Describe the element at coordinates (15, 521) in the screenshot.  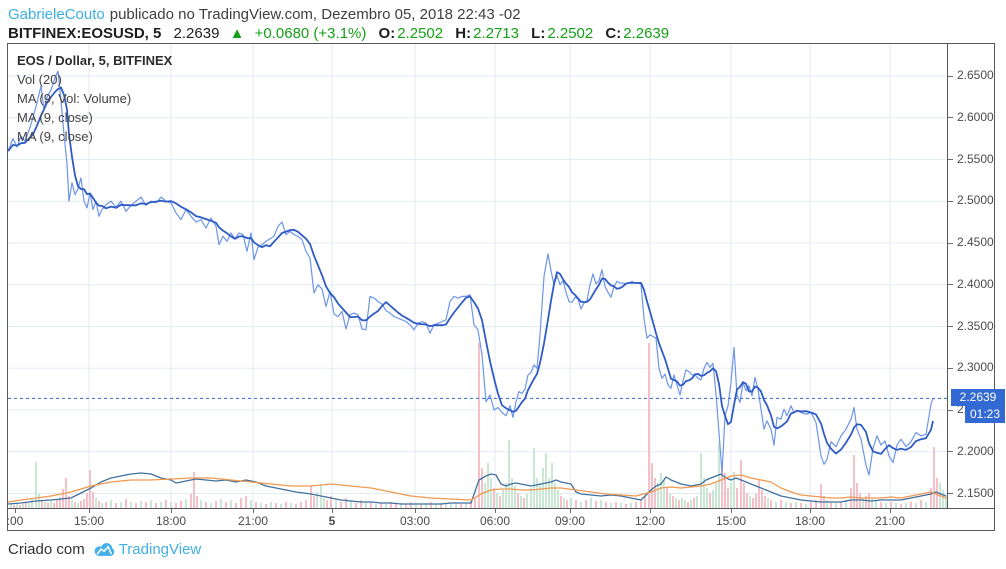
I see `time-axis-label: :00` at that location.